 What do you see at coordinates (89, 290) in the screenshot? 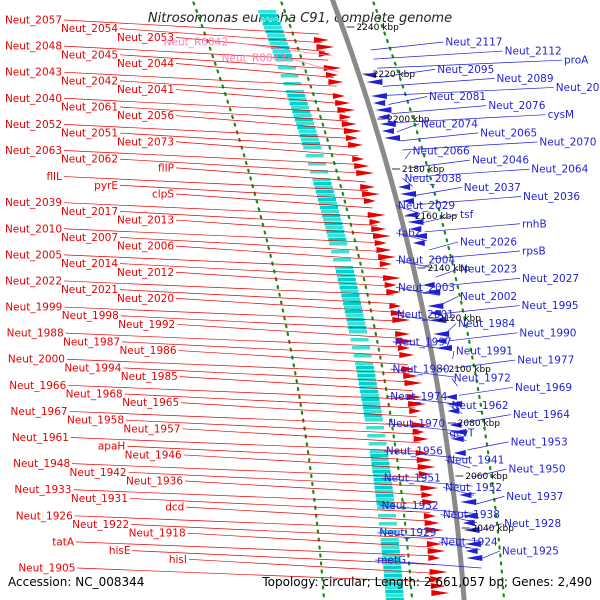
I see `gene-label: Neut_2021` at bounding box center [89, 290].